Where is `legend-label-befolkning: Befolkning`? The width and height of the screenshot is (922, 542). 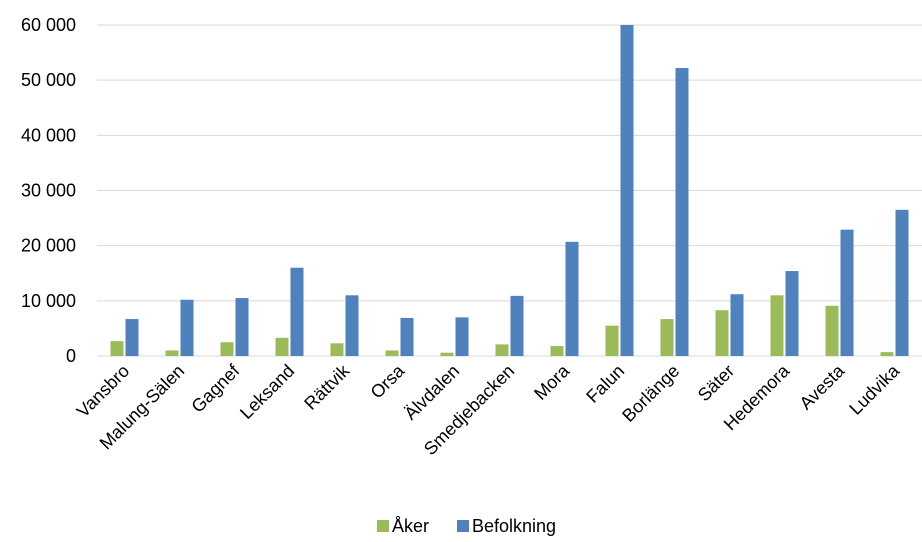 legend-label-befolkning: Befolkning is located at coordinates (514, 526).